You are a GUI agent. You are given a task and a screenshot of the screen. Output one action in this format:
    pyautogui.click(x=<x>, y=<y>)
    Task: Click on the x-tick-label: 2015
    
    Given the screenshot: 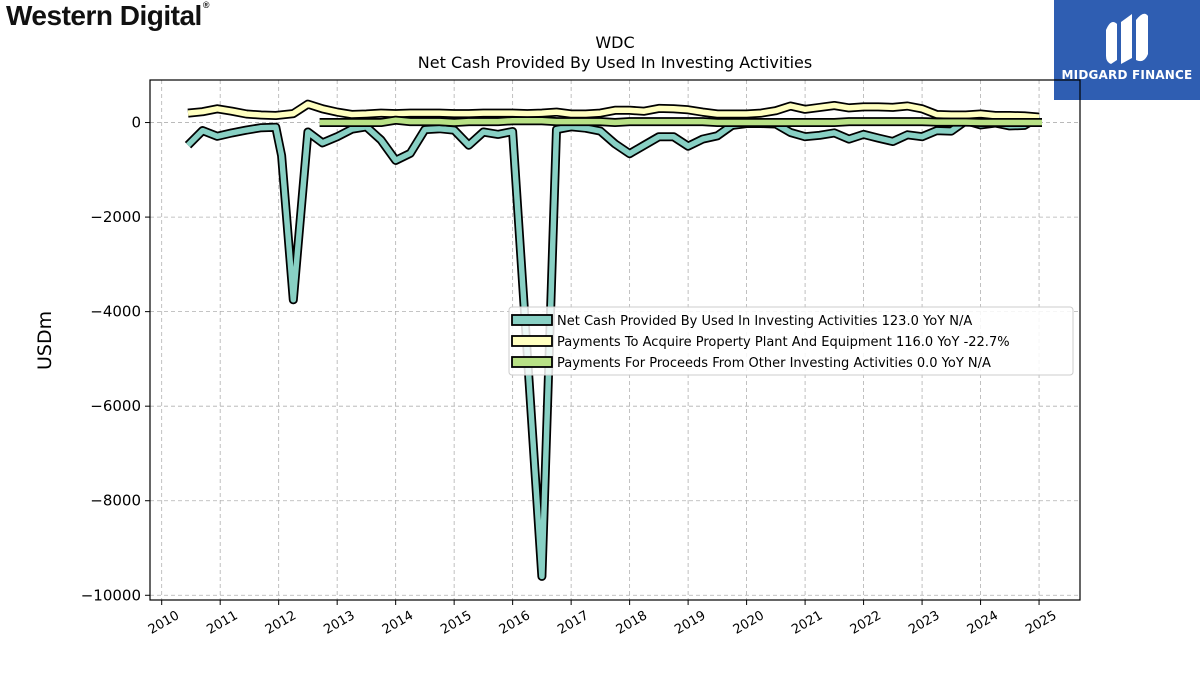 What is the action you would take?
    pyautogui.click(x=456, y=623)
    